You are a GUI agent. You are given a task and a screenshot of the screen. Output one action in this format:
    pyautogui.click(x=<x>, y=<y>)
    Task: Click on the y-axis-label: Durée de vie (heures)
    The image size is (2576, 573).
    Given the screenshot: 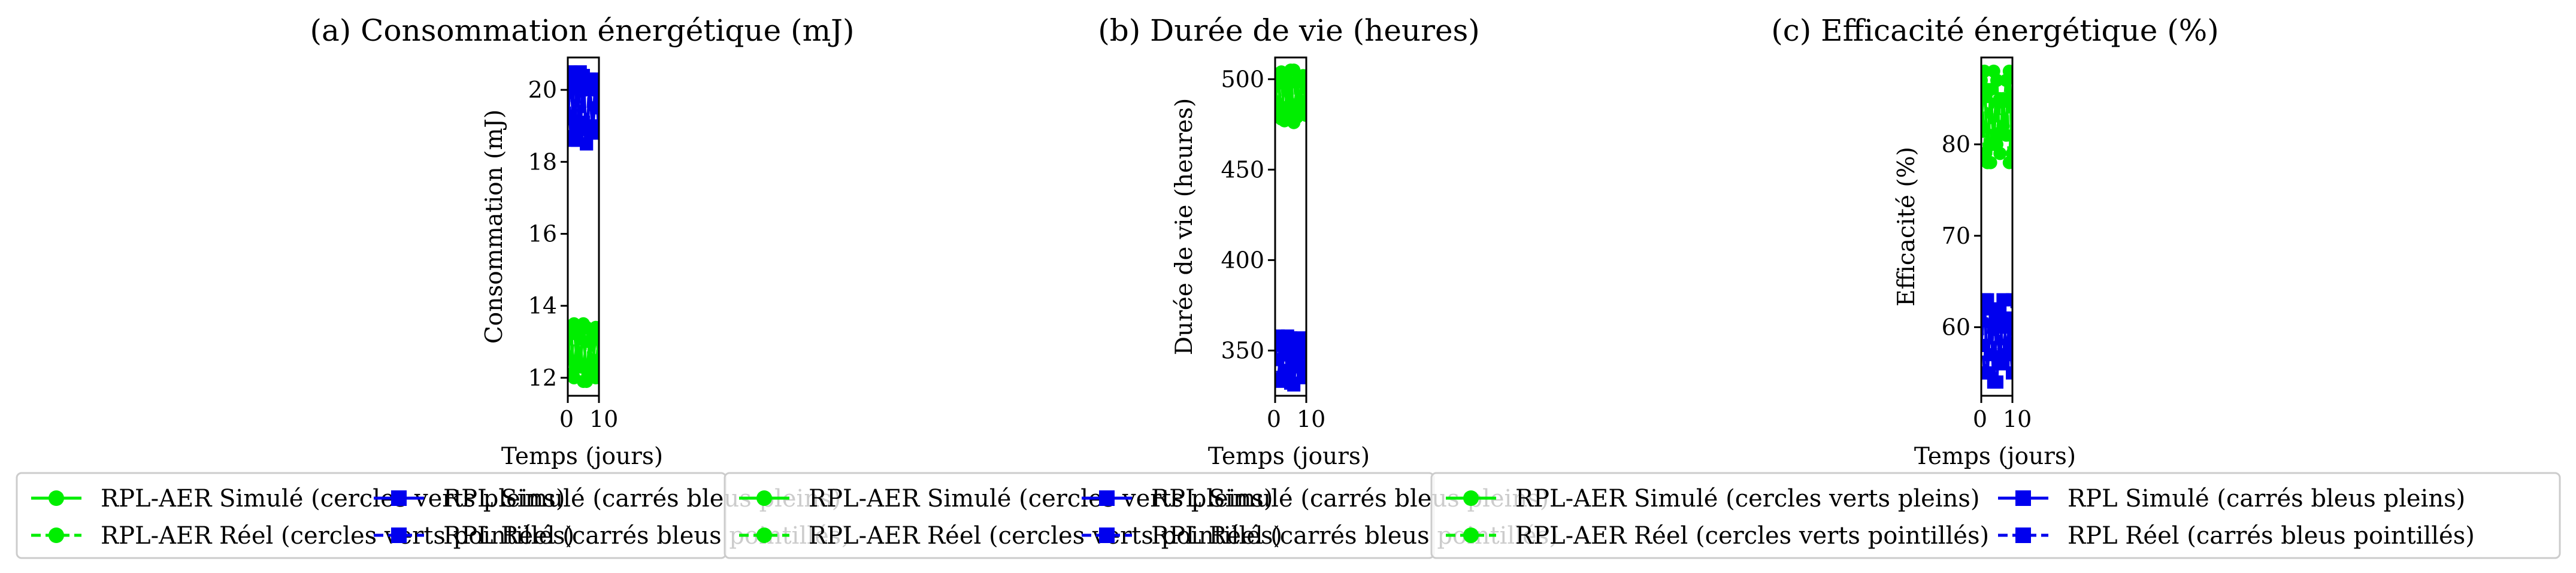 What is the action you would take?
    pyautogui.click(x=1184, y=227)
    